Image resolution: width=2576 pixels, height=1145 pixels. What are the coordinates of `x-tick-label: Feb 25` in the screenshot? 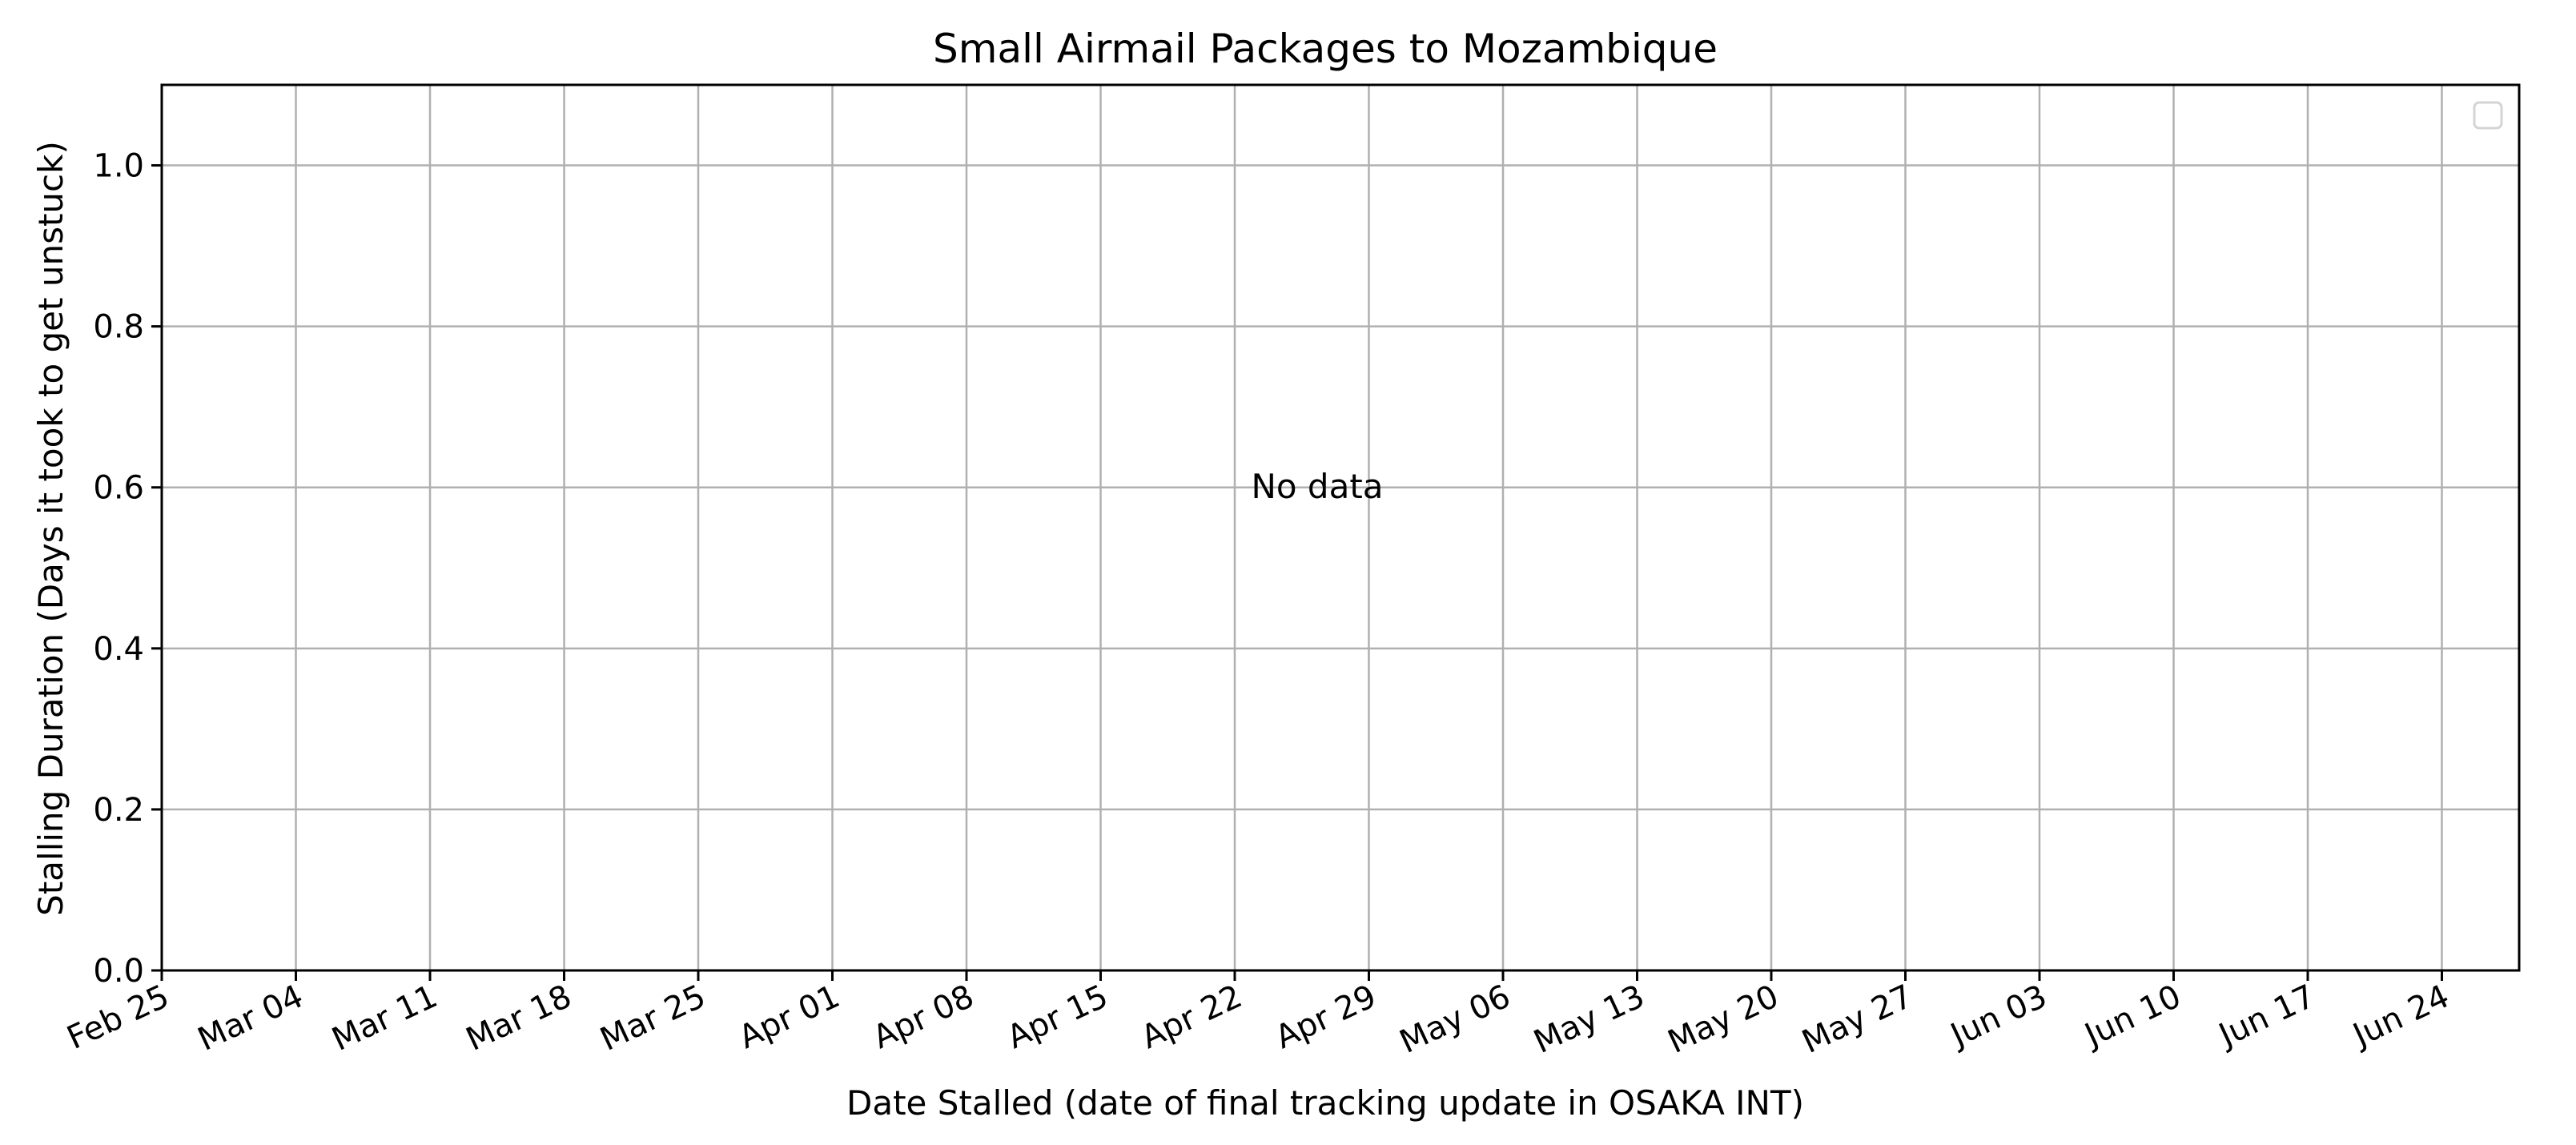 It's located at (118, 1018).